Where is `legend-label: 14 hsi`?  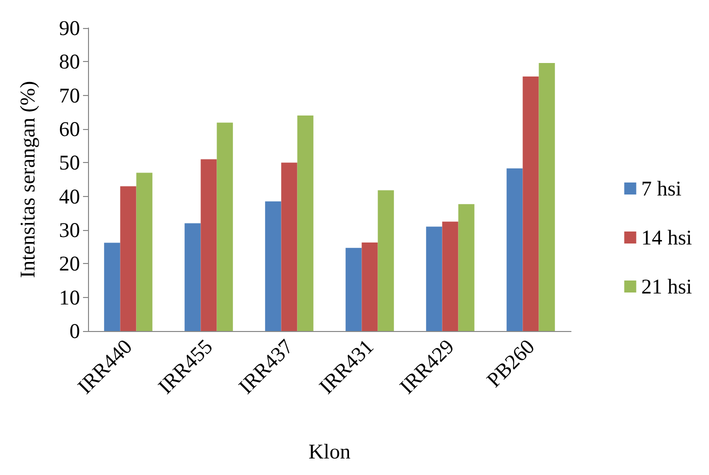
legend-label: 14 hsi is located at coordinates (666, 238).